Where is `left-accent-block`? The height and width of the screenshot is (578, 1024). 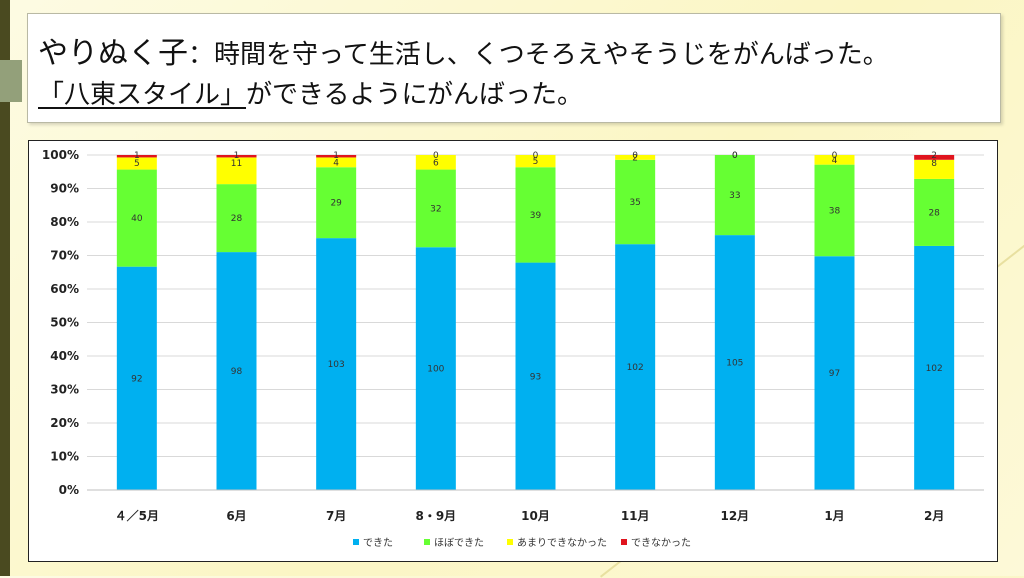 left-accent-block is located at coordinates (11, 81).